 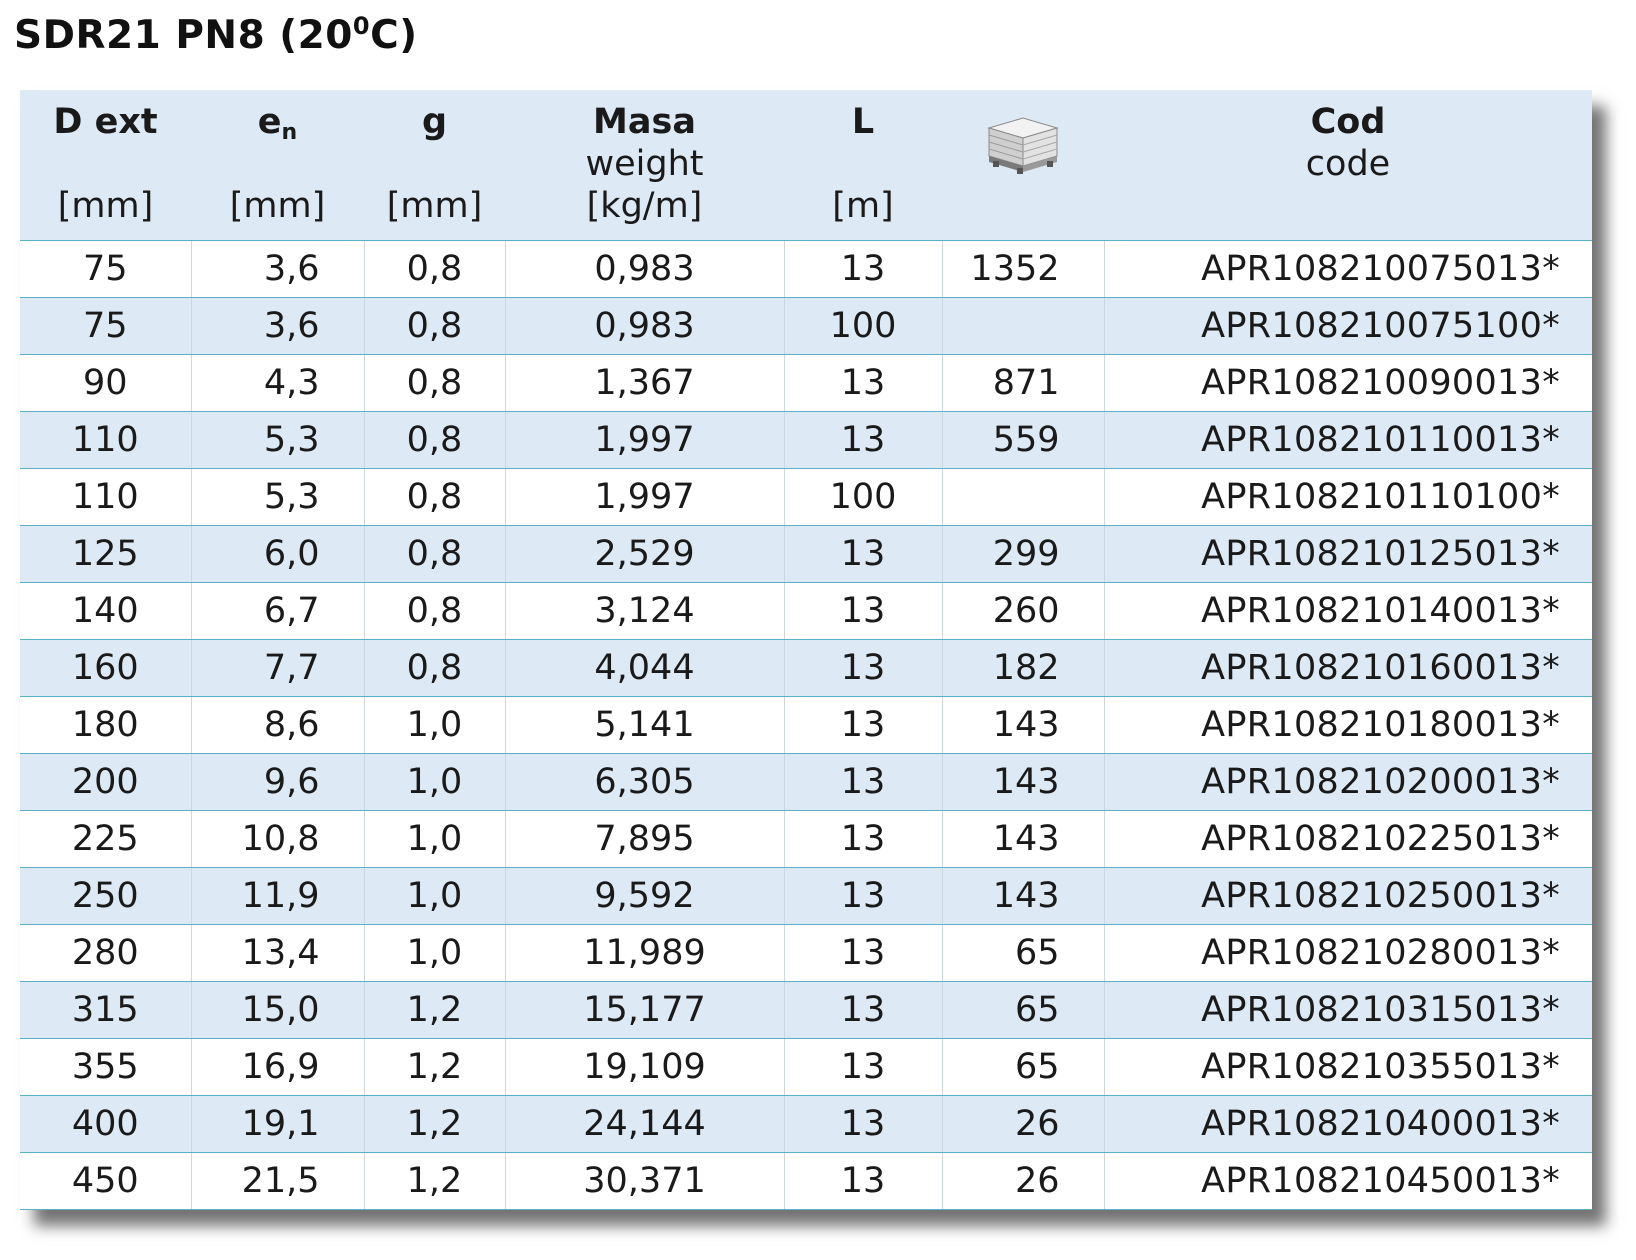 What do you see at coordinates (278, 554) in the screenshot?
I see `row-en: 6,0` at bounding box center [278, 554].